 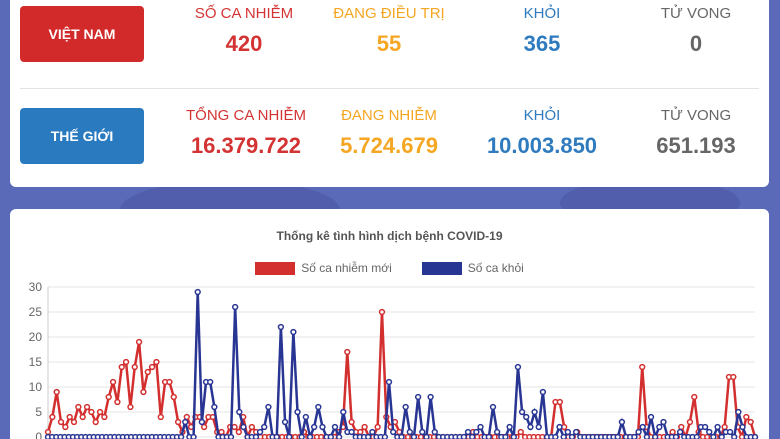 I want to click on stat-value: 651.193, so click(x=696, y=145).